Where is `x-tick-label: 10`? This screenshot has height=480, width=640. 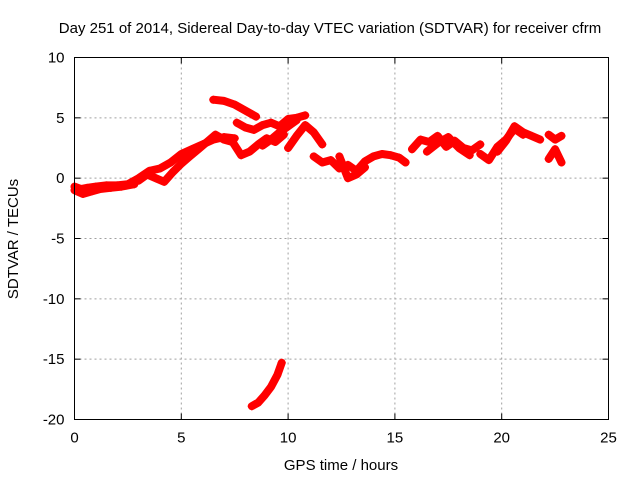 x-tick-label: 10 is located at coordinates (288, 438).